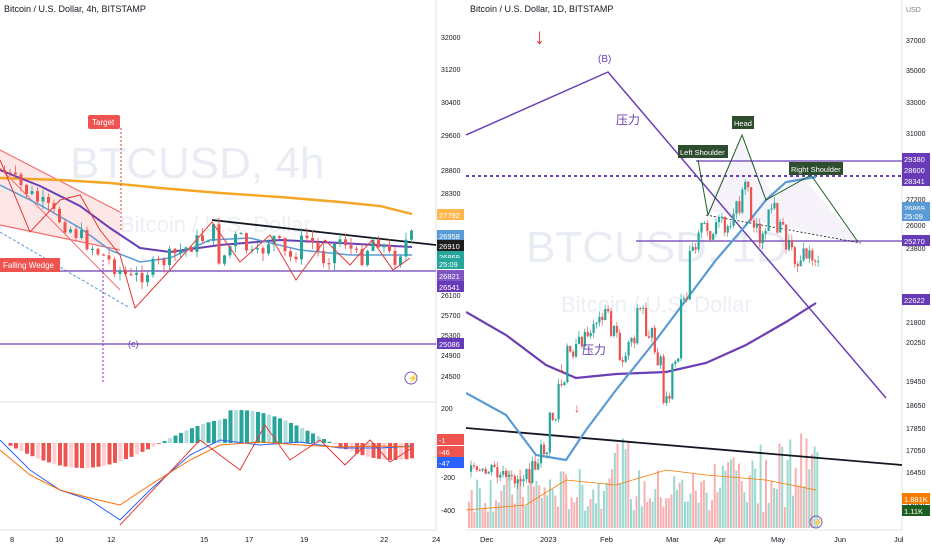 This screenshot has height=550, width=932. I want to click on left-x-tick: 17, so click(249, 539).